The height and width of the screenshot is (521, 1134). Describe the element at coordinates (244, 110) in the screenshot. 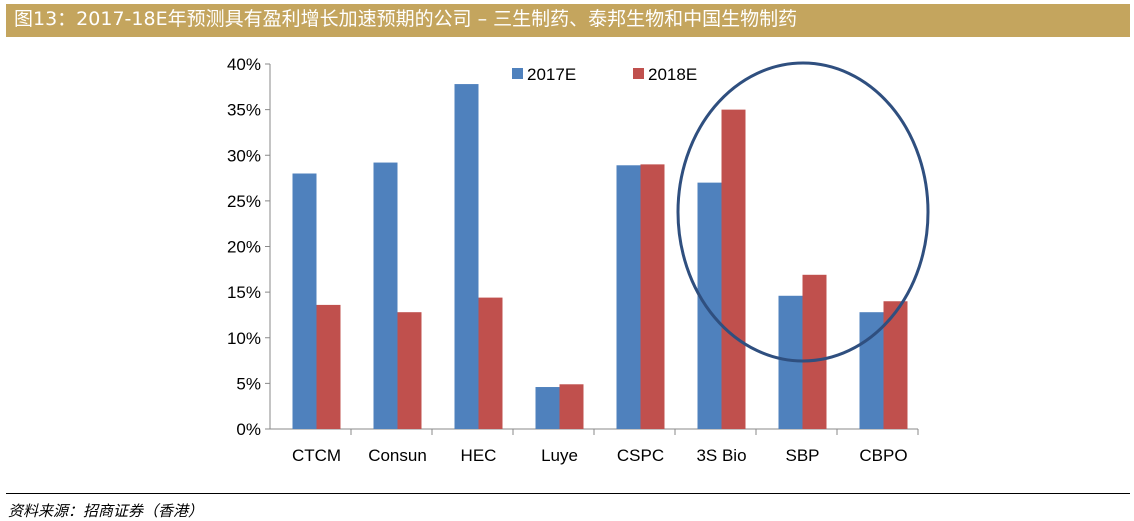

I see `y-tick-label: 35%` at that location.